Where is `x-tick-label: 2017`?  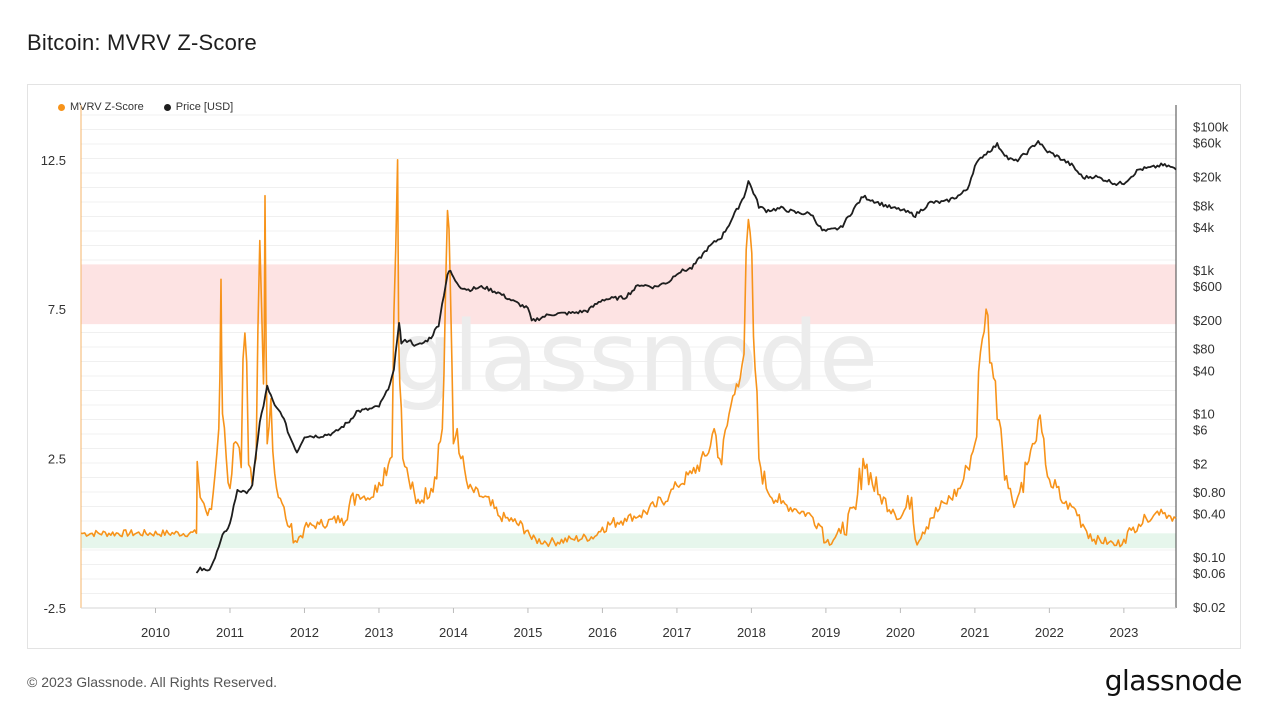
x-tick-label: 2017 is located at coordinates (676, 632).